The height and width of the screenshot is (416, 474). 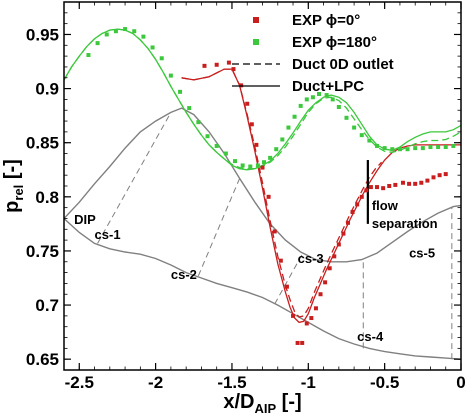 I want to click on legend-label-2: Duct 0D outlet, so click(x=343, y=64).